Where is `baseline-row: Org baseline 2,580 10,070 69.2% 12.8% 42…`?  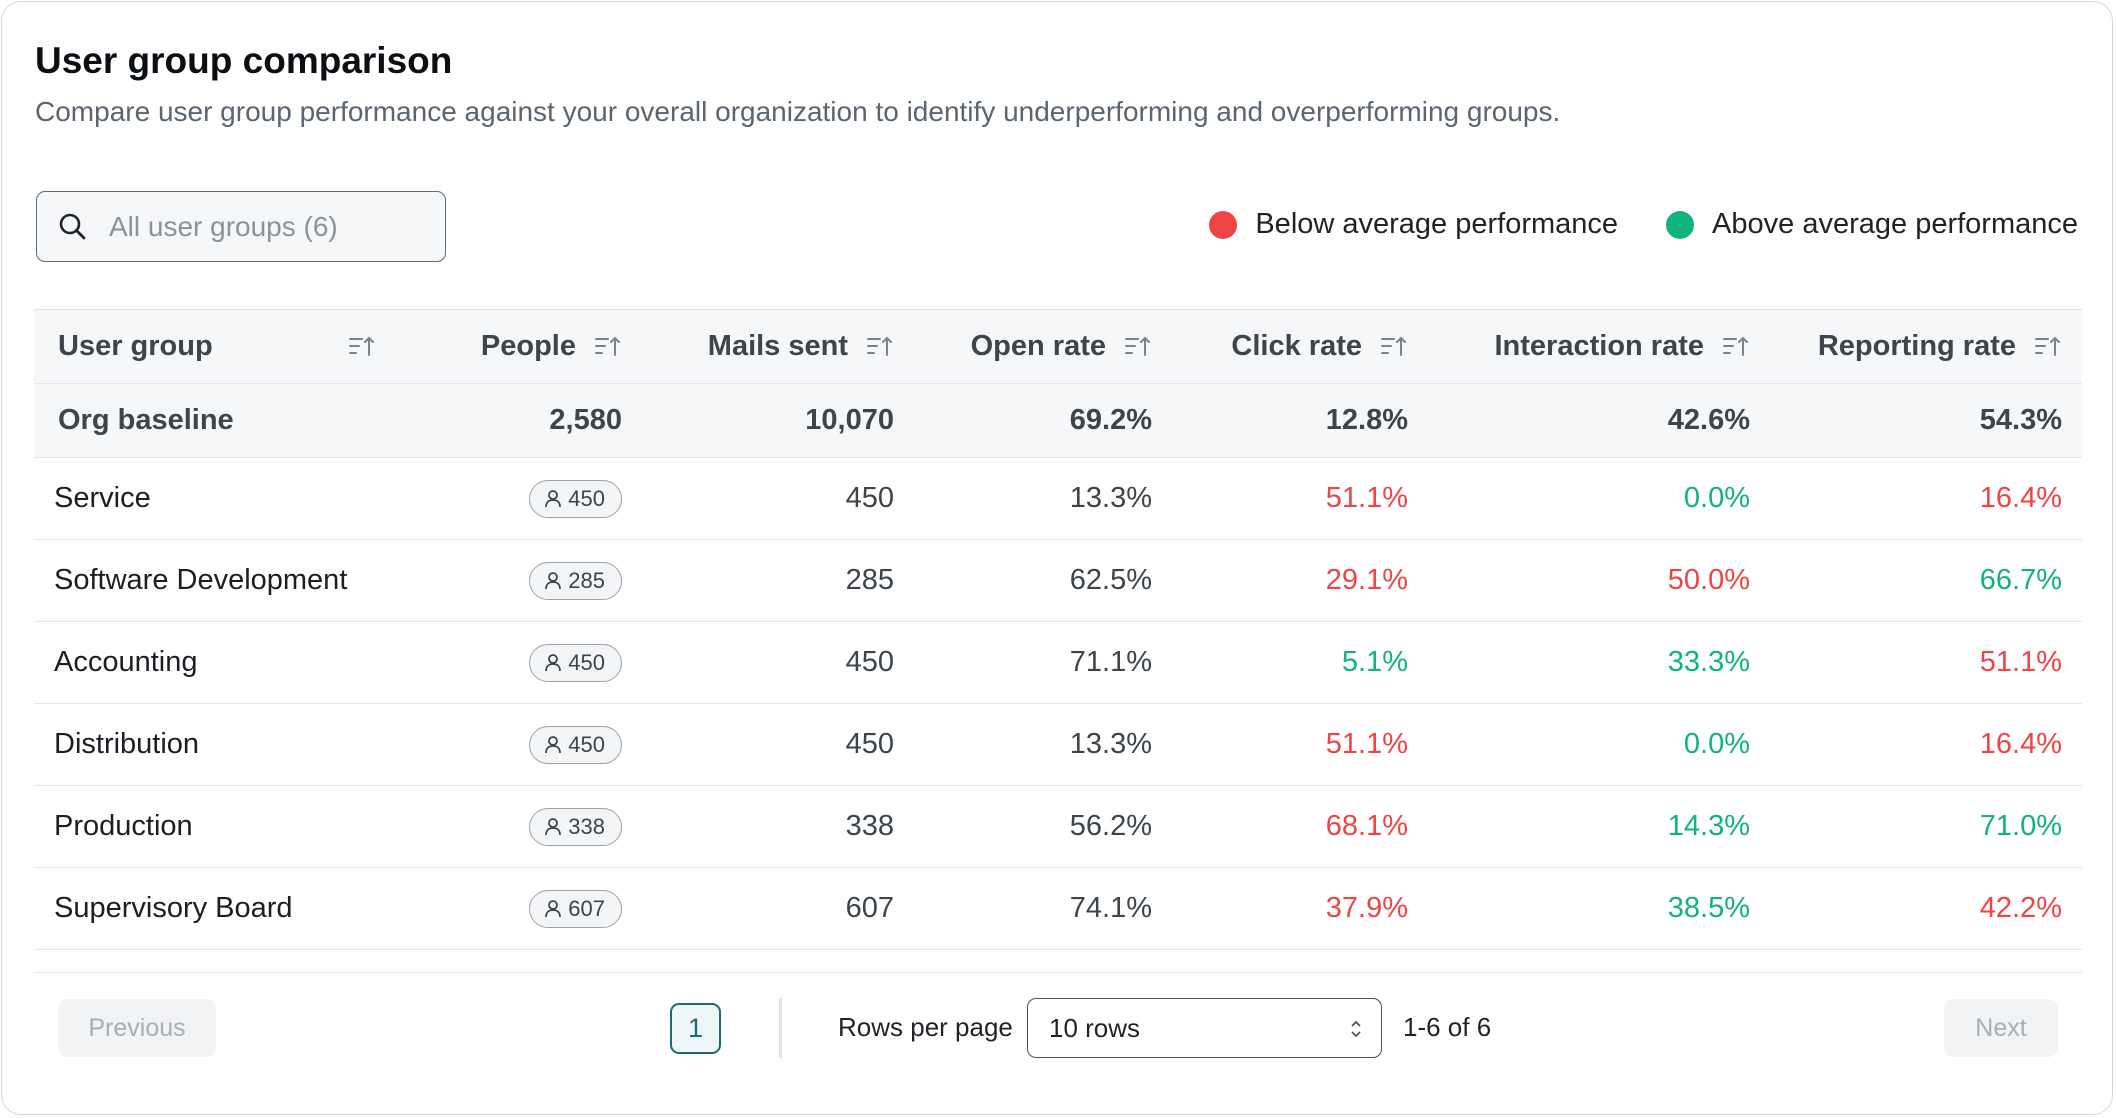
baseline-row: Org baseline 2,580 10,070 69.2% 12.8% 42… is located at coordinates (1058, 421).